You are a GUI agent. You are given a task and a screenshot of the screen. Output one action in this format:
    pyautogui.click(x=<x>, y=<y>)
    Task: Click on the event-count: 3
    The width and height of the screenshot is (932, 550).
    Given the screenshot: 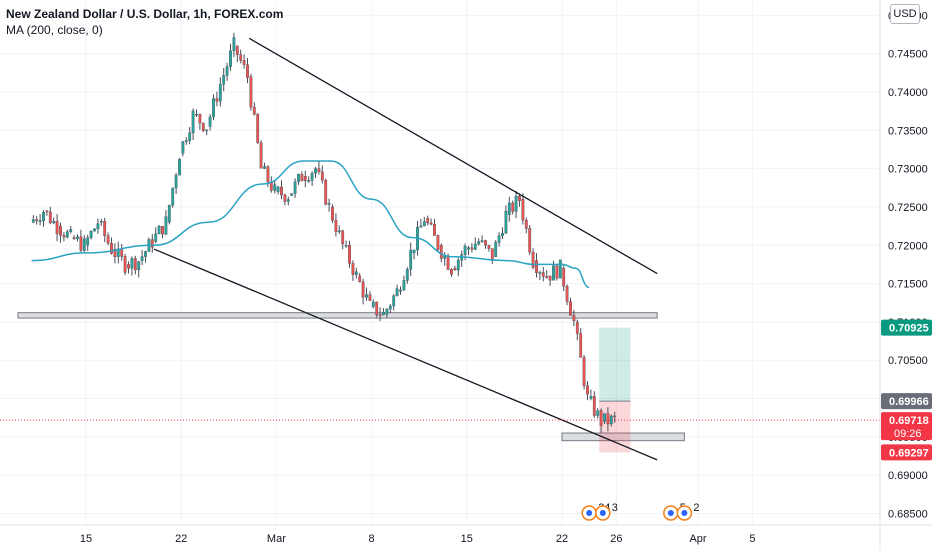 What is the action you would take?
    pyautogui.click(x=615, y=508)
    